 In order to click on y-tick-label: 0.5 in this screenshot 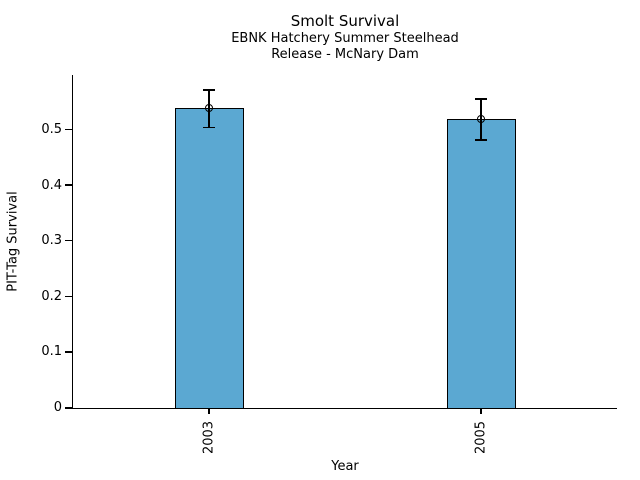, I will do `click(51, 129)`.